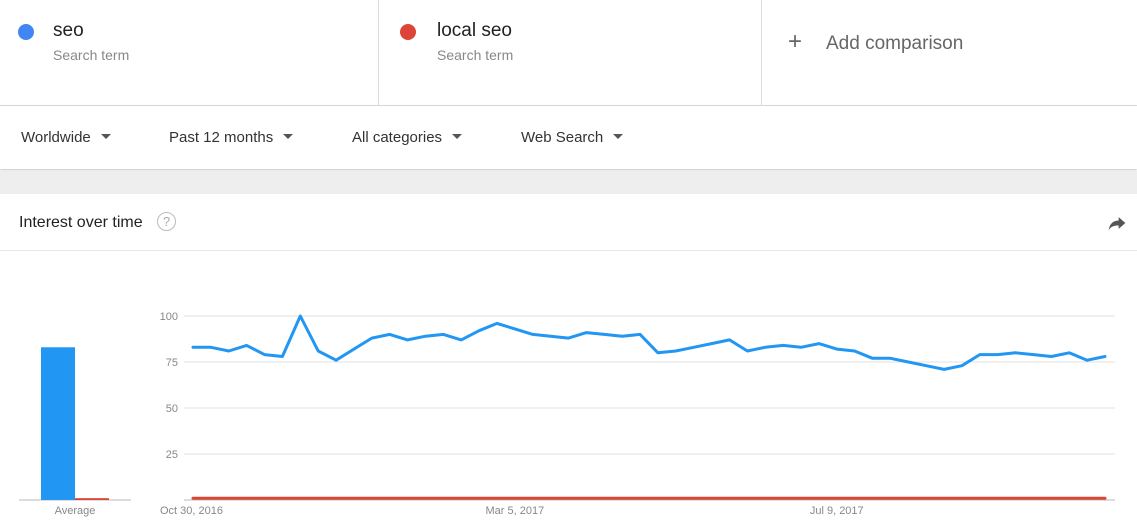 The image size is (1137, 522). Describe the element at coordinates (562, 137) in the screenshot. I see `search-type-label: Web Search` at that location.